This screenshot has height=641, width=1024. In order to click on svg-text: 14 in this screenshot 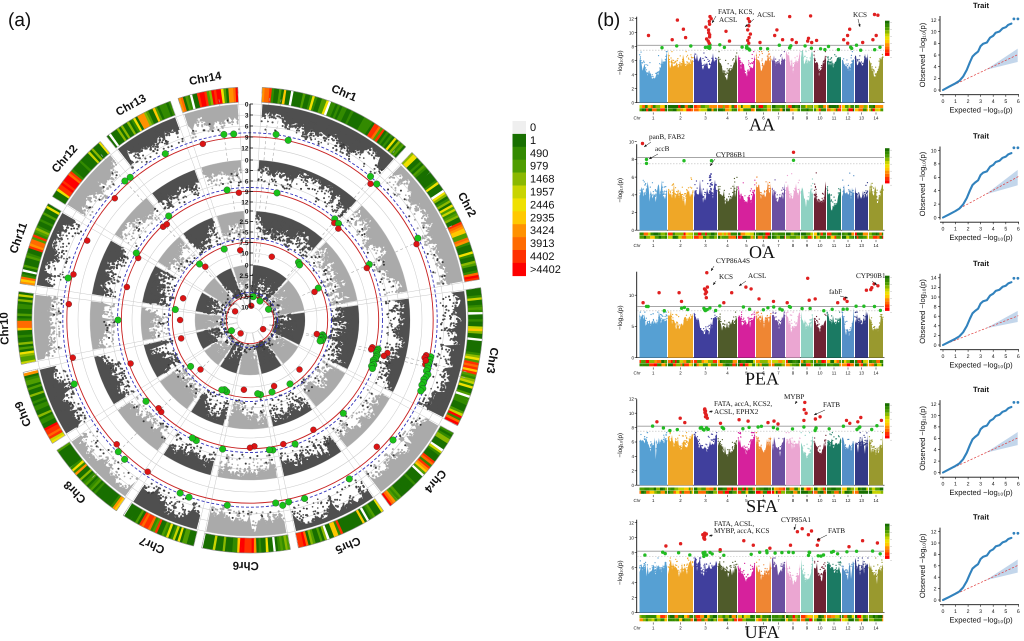, I will do `click(876, 627)`.